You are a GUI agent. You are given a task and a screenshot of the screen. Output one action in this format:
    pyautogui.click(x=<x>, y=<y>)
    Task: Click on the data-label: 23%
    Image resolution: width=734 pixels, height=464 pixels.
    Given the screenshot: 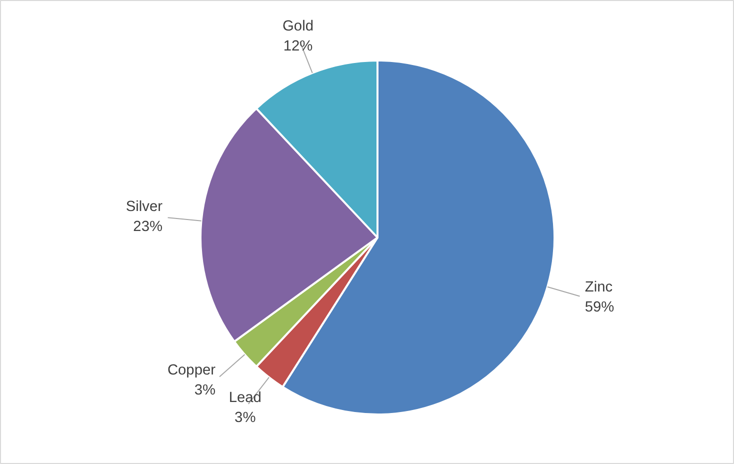 What is the action you would take?
    pyautogui.click(x=148, y=227)
    